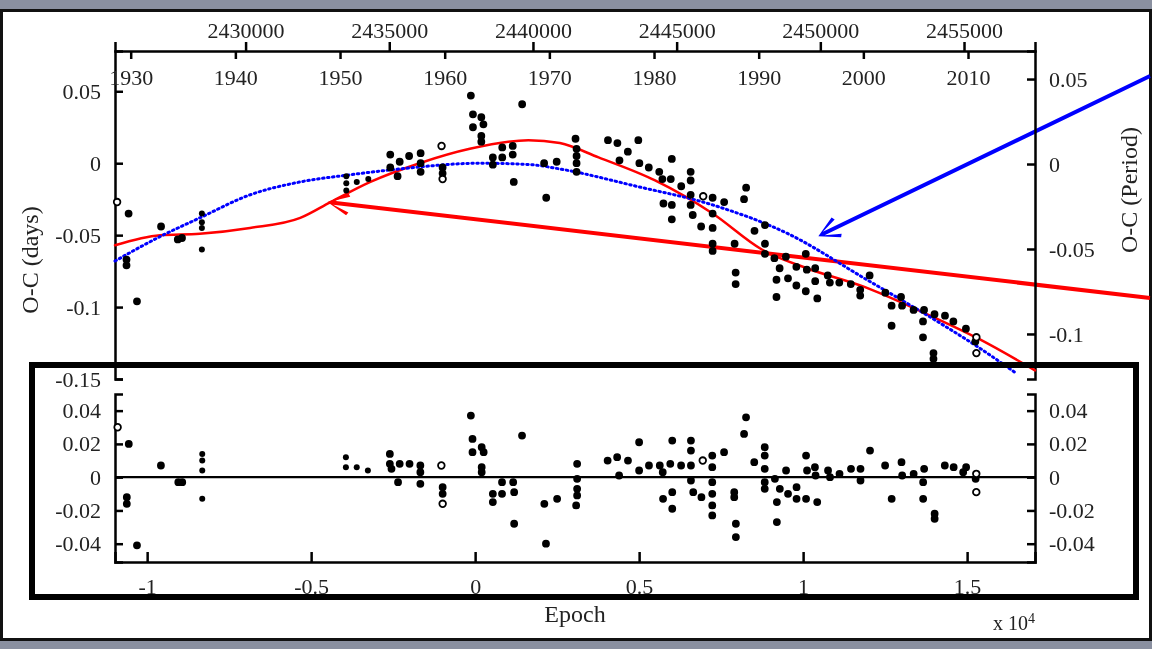 The height and width of the screenshot is (649, 1152). Describe the element at coordinates (804, 586) in the screenshot. I see `x-tick-label: 1` at that location.